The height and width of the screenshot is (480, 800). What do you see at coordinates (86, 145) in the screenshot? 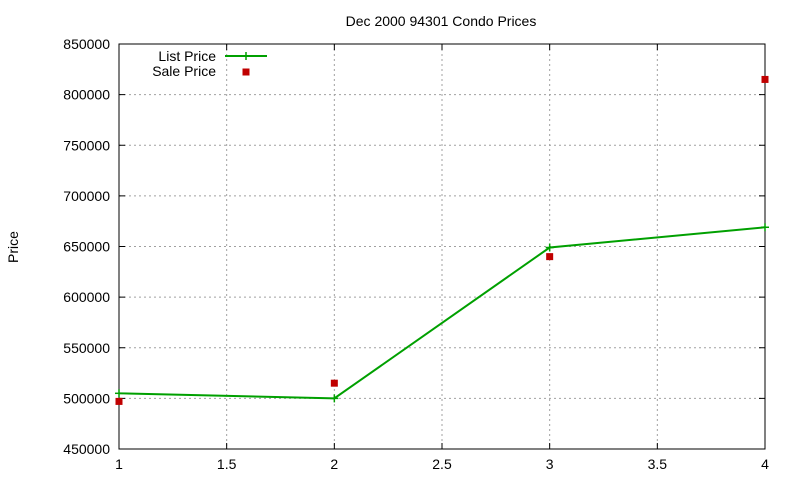
I see `y-tick-label: 750000` at bounding box center [86, 145].